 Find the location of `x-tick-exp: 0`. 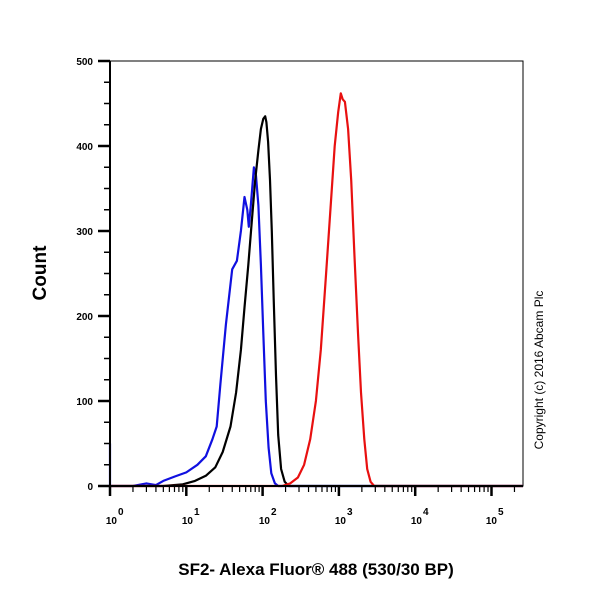

x-tick-exp: 0 is located at coordinates (121, 512).